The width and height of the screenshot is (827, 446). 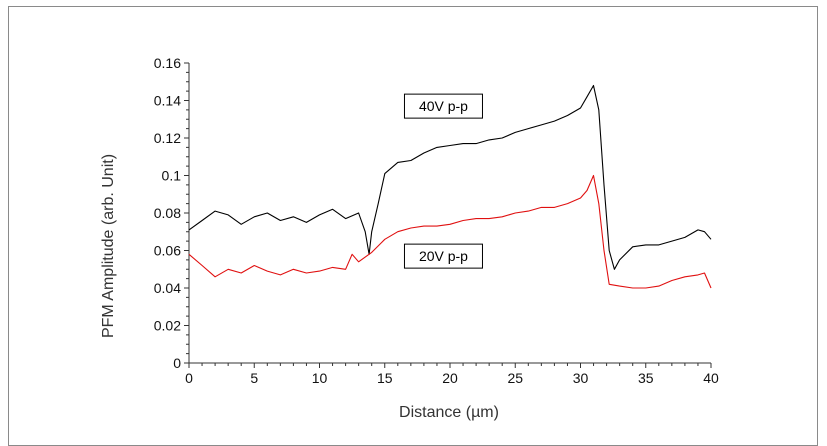 What do you see at coordinates (167, 213) in the screenshot?
I see `y-tick-label: 0.08` at bounding box center [167, 213].